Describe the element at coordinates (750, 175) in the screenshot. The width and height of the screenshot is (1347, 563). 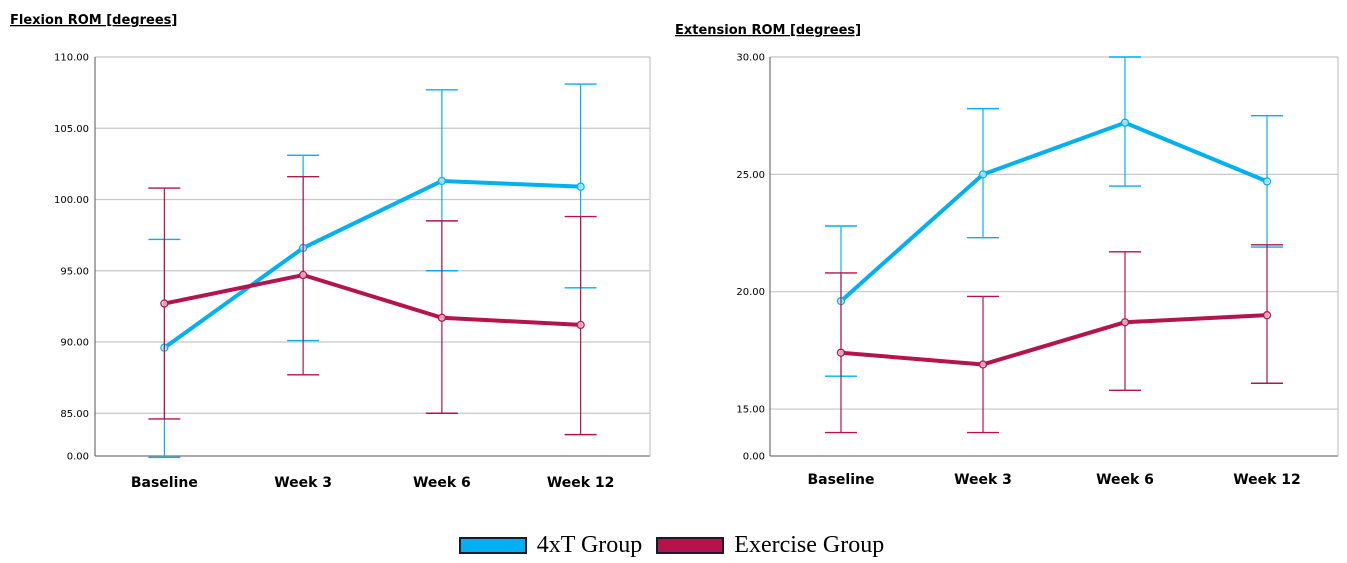
I see `y-tick-label: 25.00` at that location.